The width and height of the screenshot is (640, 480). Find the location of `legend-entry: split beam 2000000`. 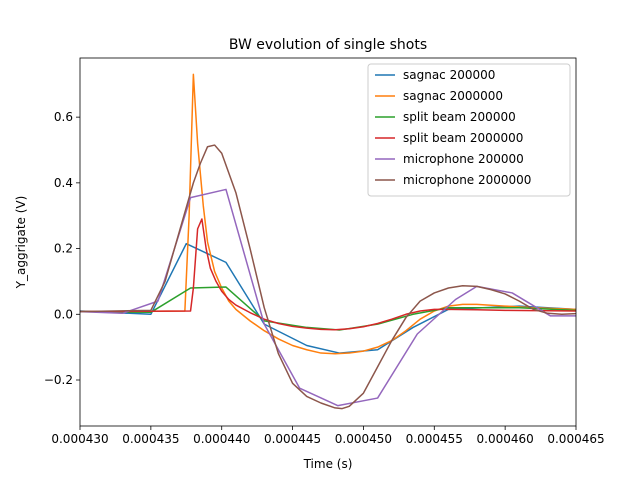

legend-entry: split beam 2000000 is located at coordinates (463, 138).